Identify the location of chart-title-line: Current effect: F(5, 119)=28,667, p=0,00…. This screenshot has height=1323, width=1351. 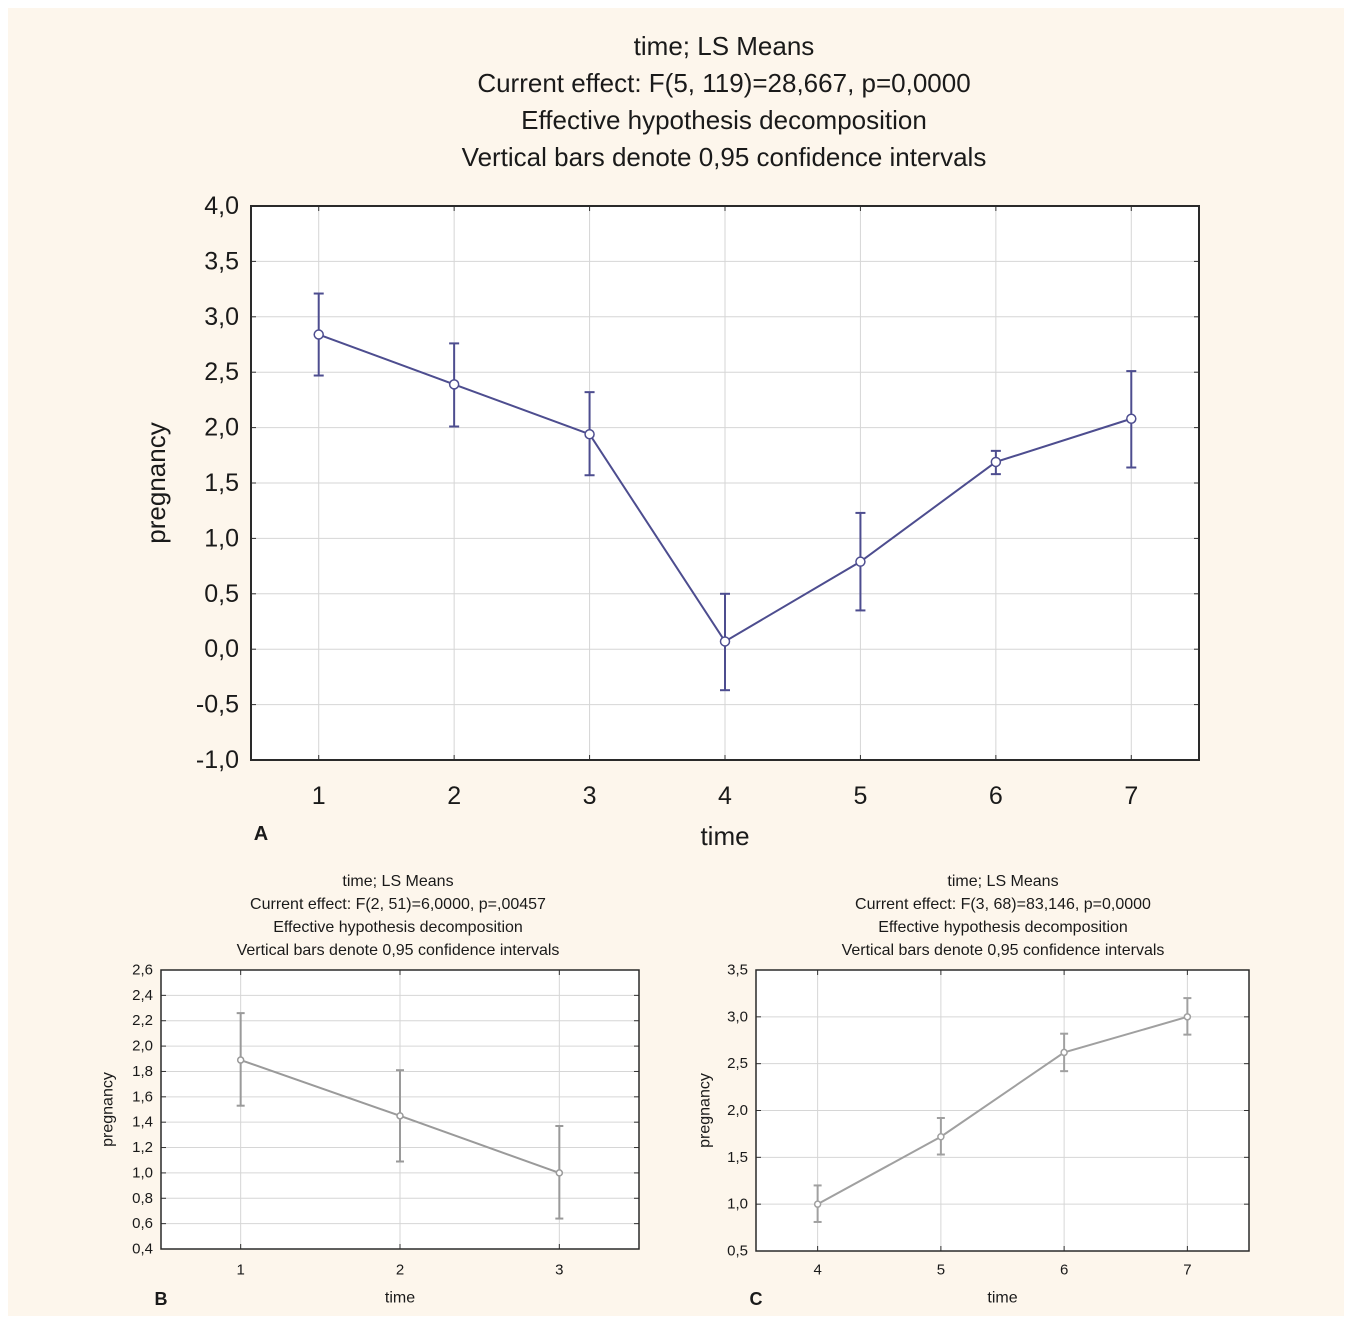
(723, 83).